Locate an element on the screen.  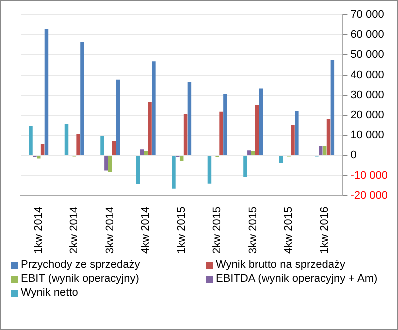
legend-label: Wynik netto is located at coordinates (49, 293).